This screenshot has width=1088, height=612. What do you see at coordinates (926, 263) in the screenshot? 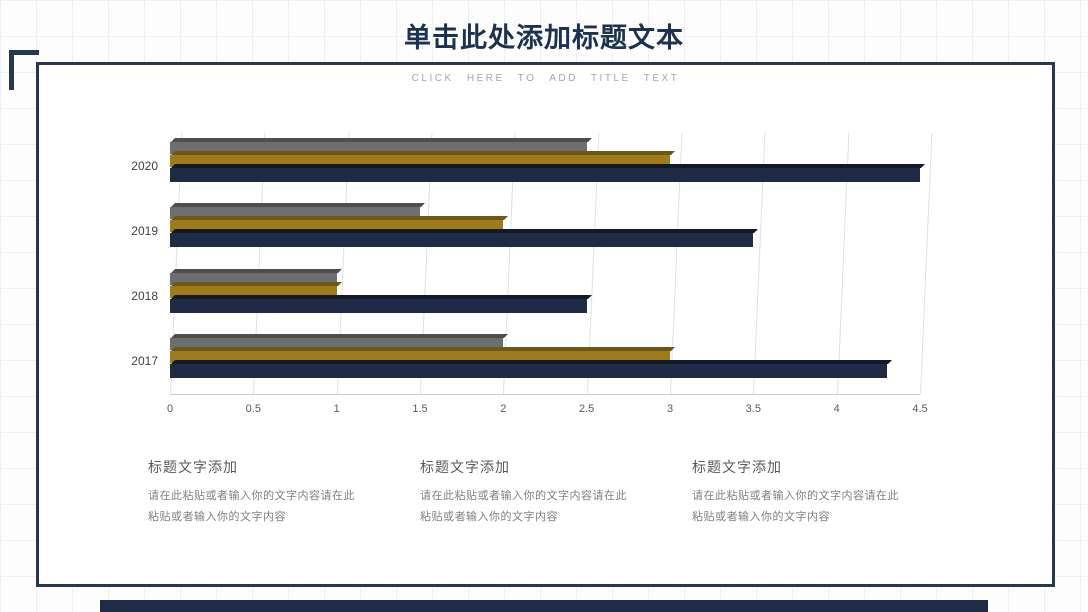
I see `gridline` at bounding box center [926, 263].